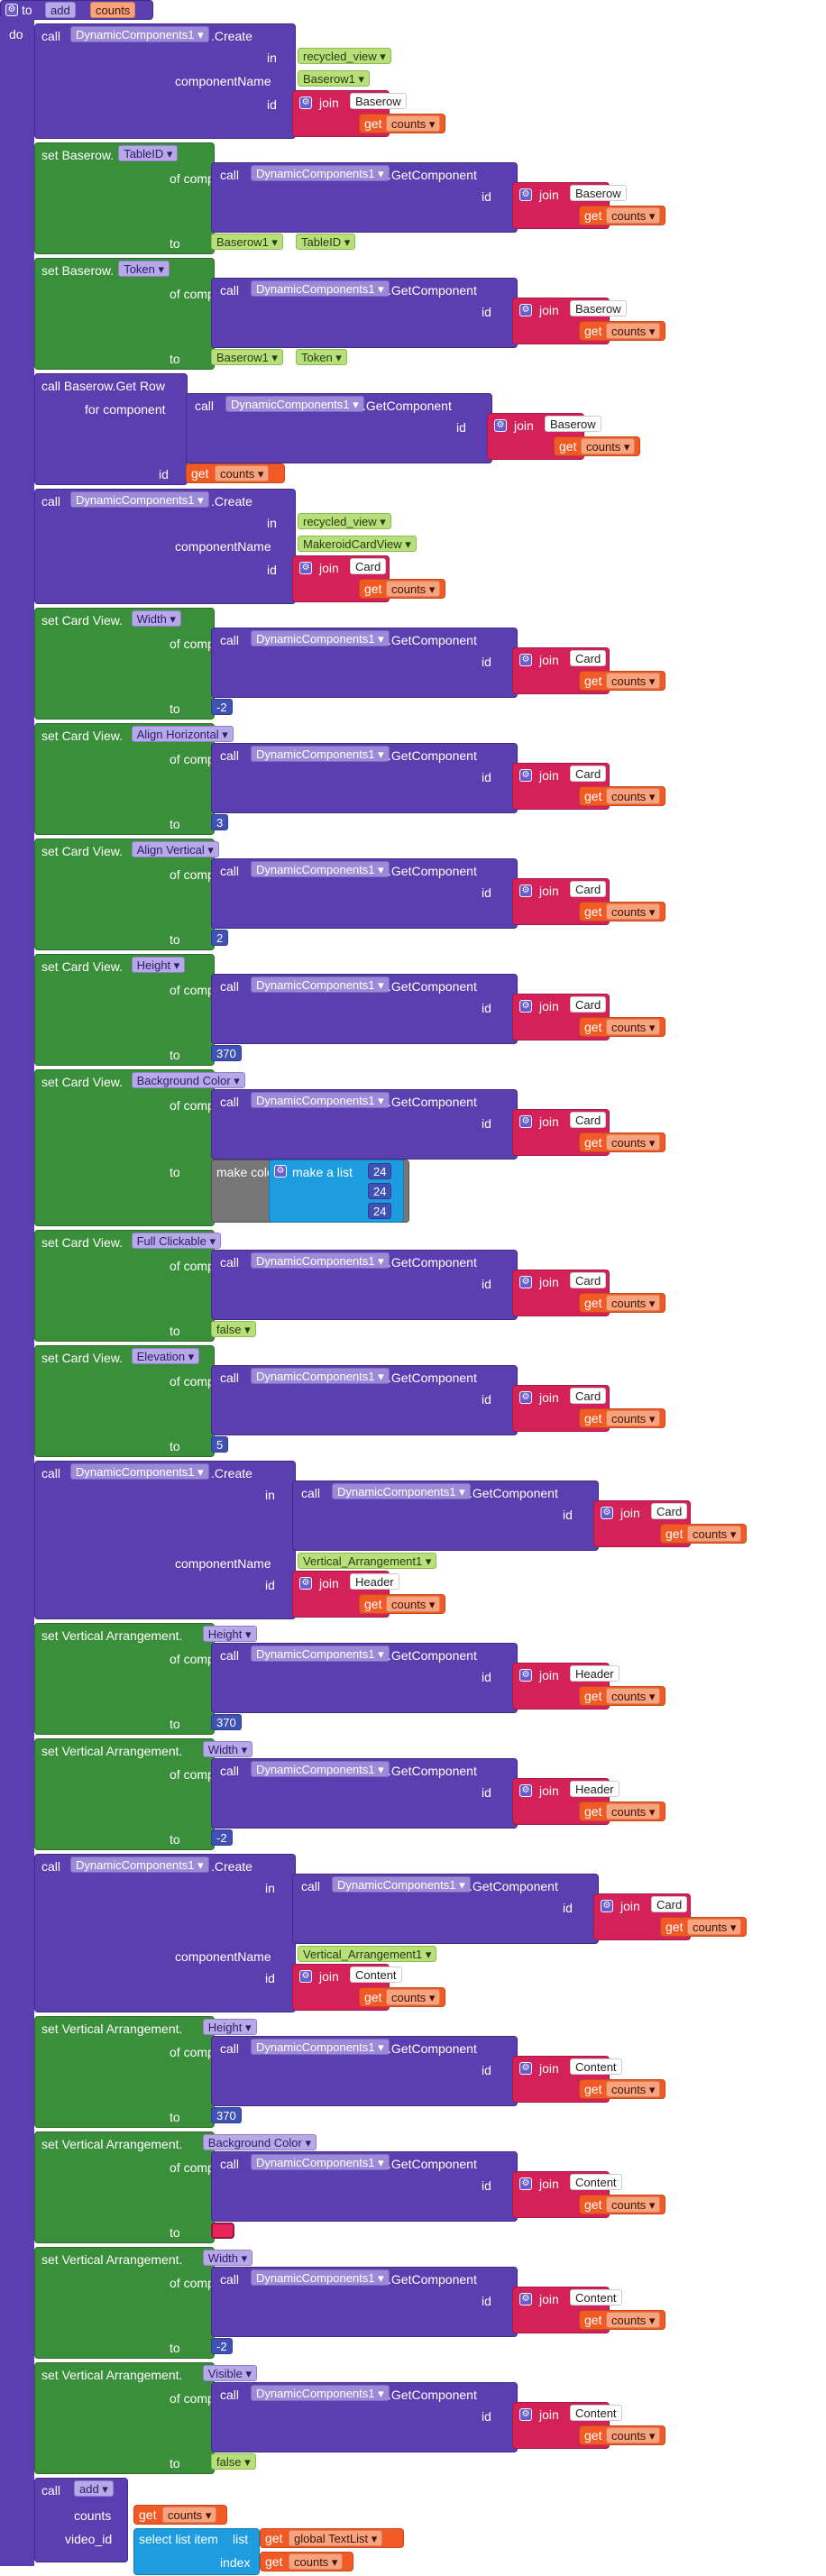 This screenshot has width=826, height=2576. What do you see at coordinates (61, 10) in the screenshot?
I see `procedure-name: add` at bounding box center [61, 10].